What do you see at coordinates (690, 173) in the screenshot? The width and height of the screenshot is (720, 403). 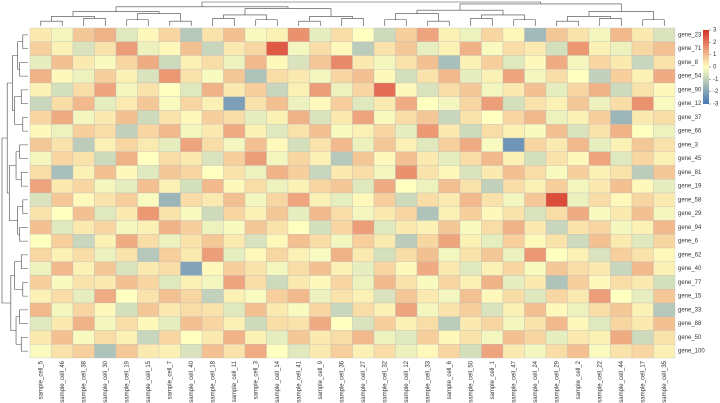 I see `row-label: gene_81` at bounding box center [690, 173].